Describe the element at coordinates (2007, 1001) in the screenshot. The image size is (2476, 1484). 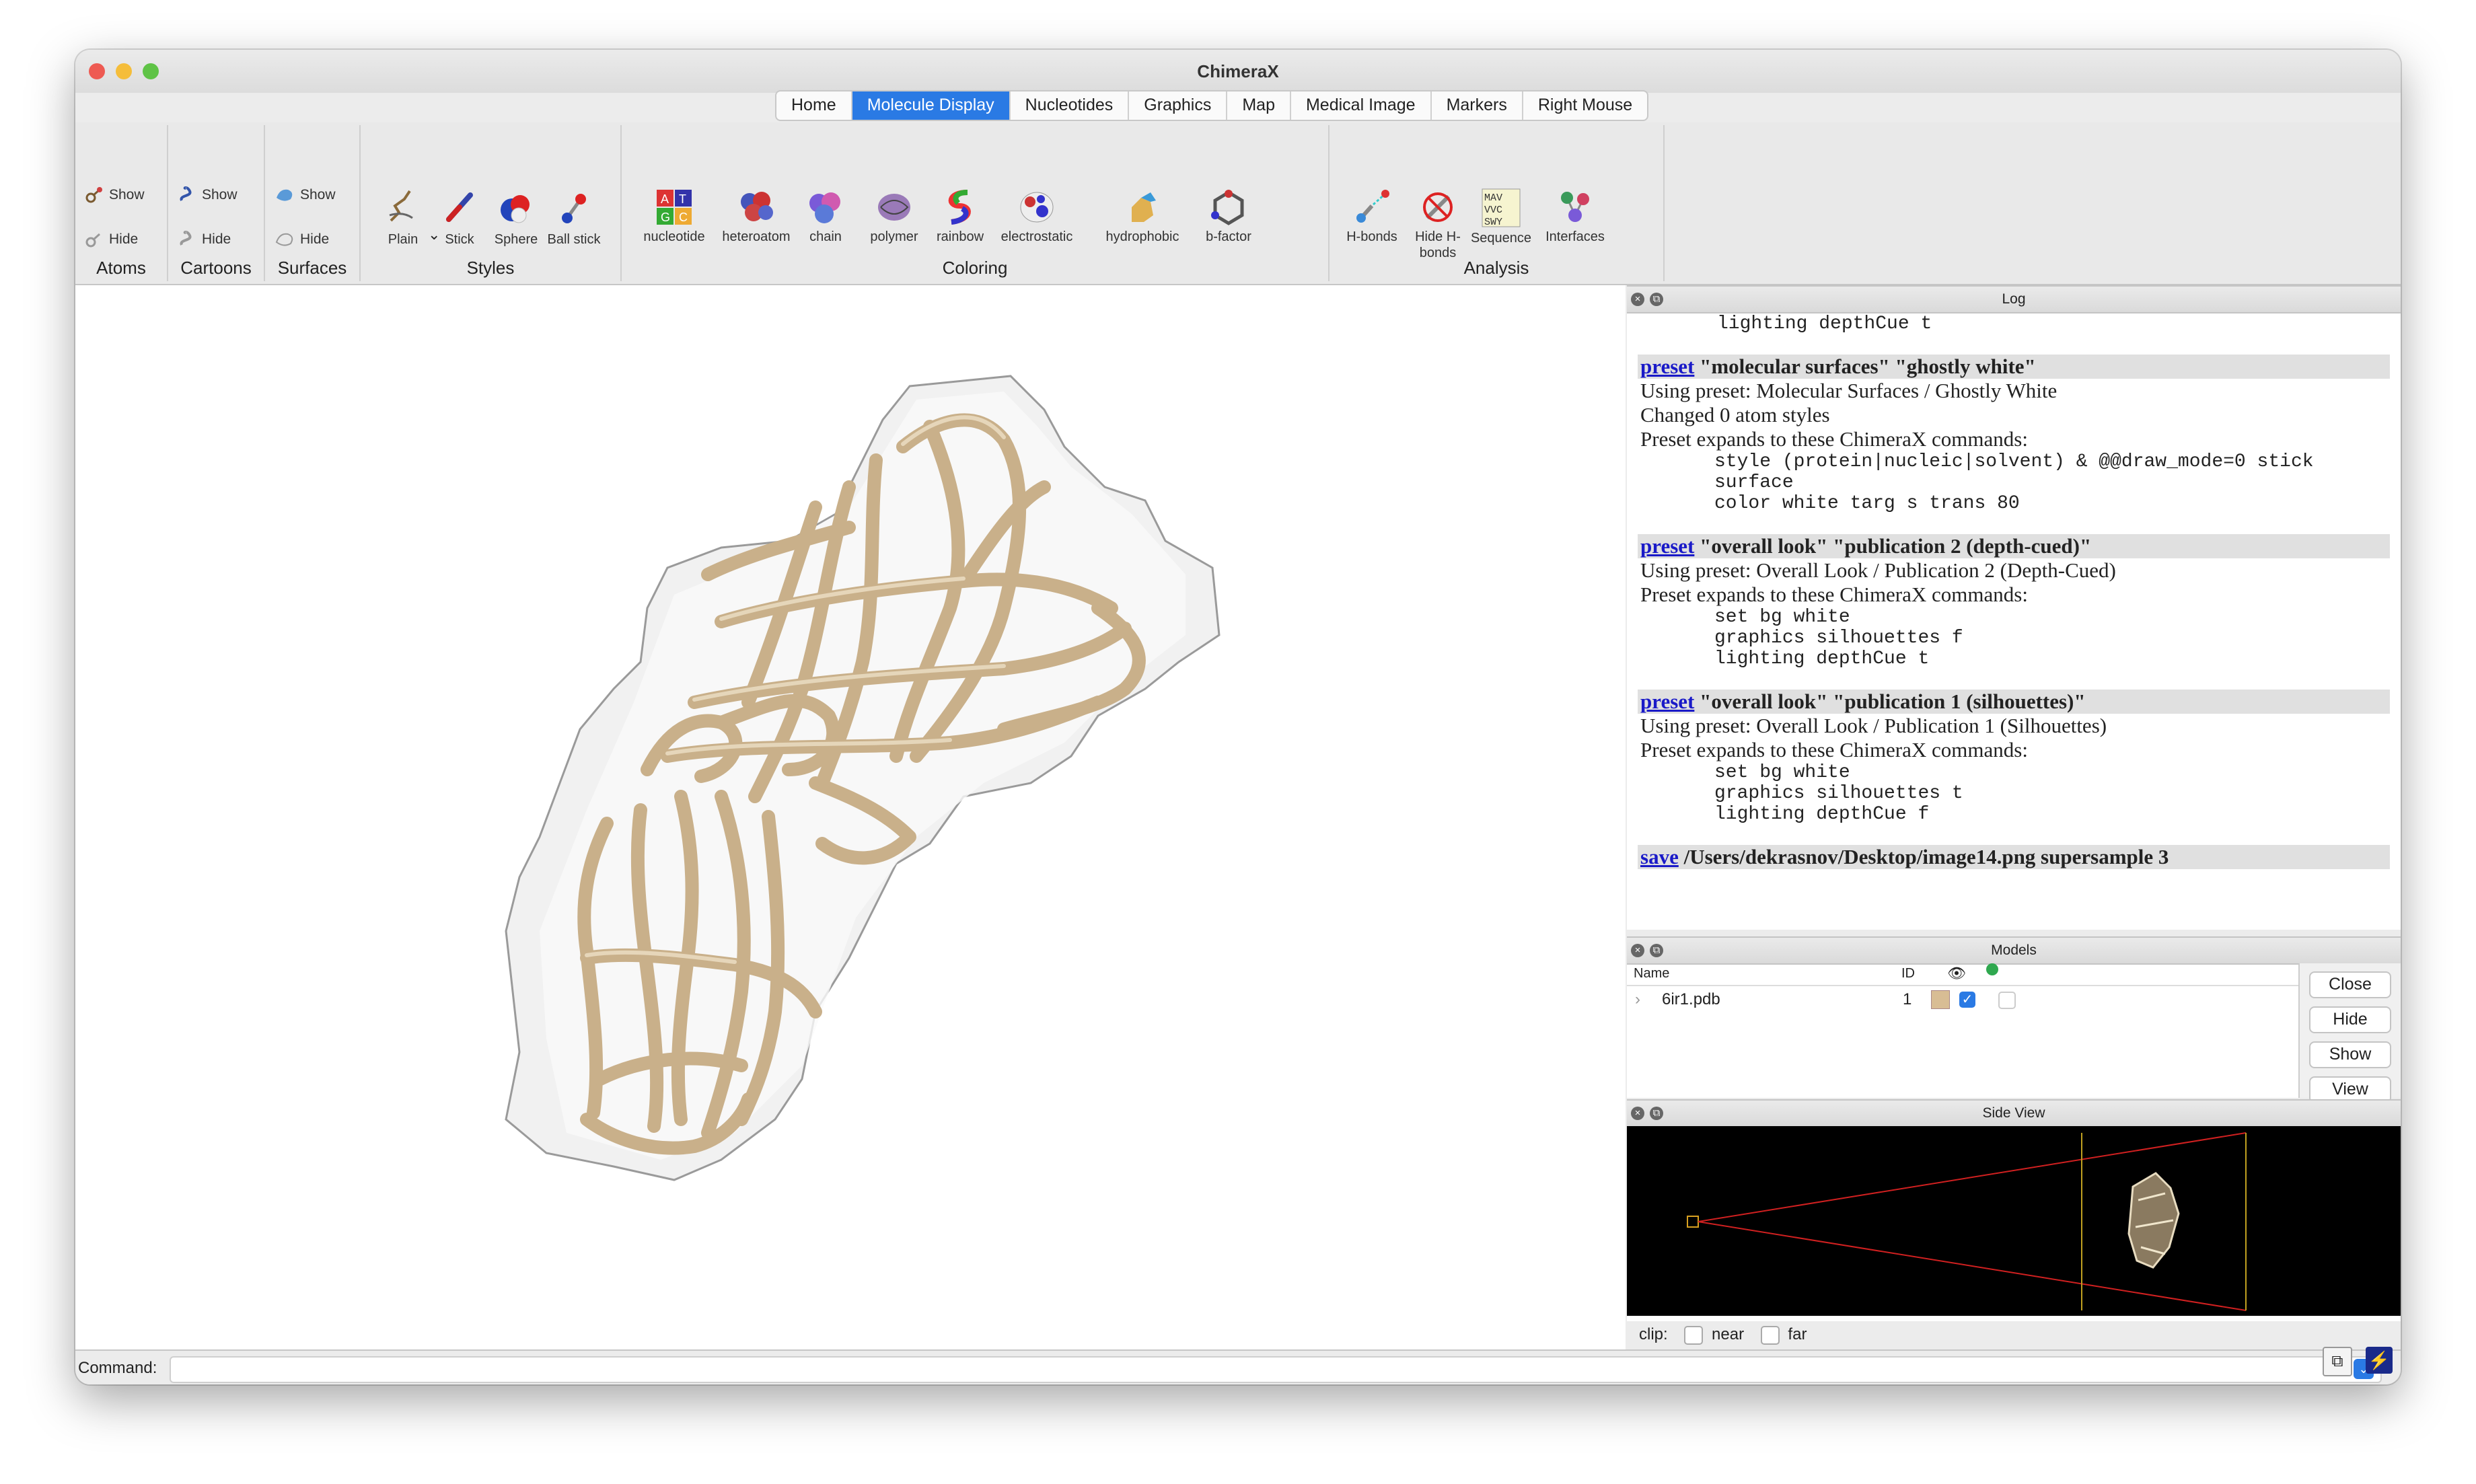
I see `model-select-checkbox` at that location.